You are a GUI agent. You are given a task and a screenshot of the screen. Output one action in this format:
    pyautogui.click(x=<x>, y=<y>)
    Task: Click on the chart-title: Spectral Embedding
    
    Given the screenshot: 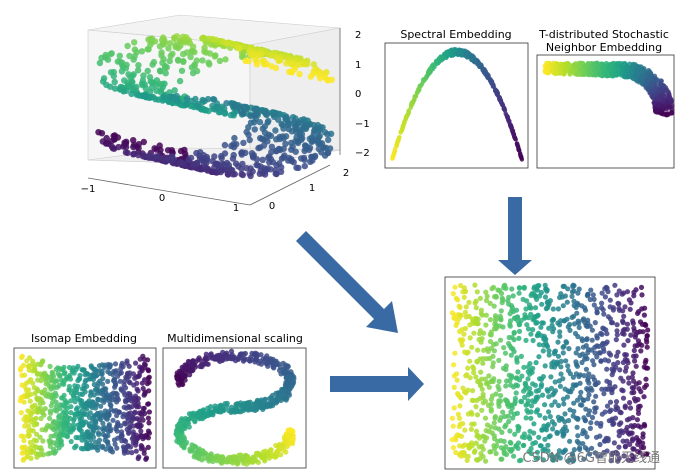 What is the action you would take?
    pyautogui.click(x=455, y=34)
    